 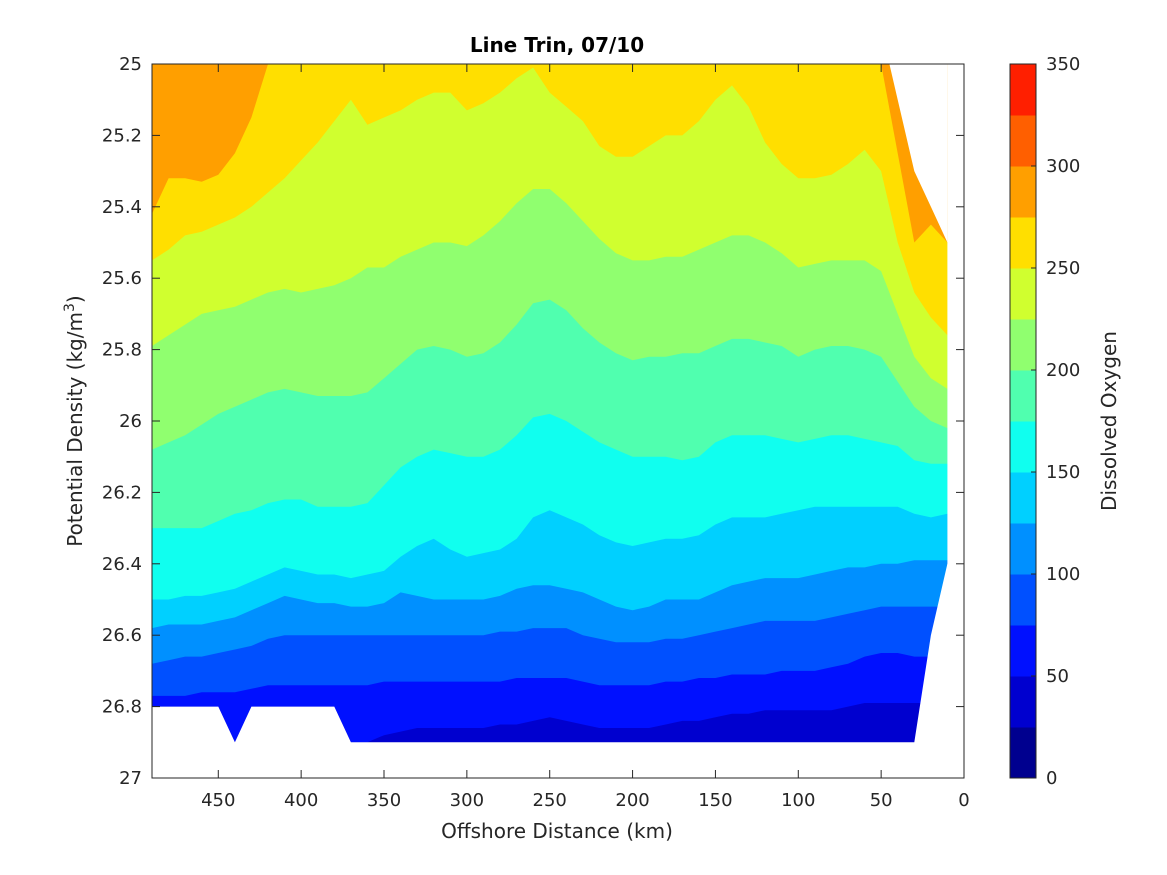 I want to click on x-tick-label: 200, so click(x=632, y=800).